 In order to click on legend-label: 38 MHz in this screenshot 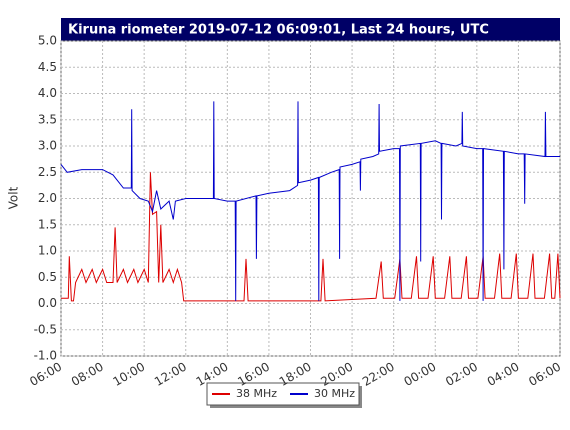, I will do `click(256, 393)`.